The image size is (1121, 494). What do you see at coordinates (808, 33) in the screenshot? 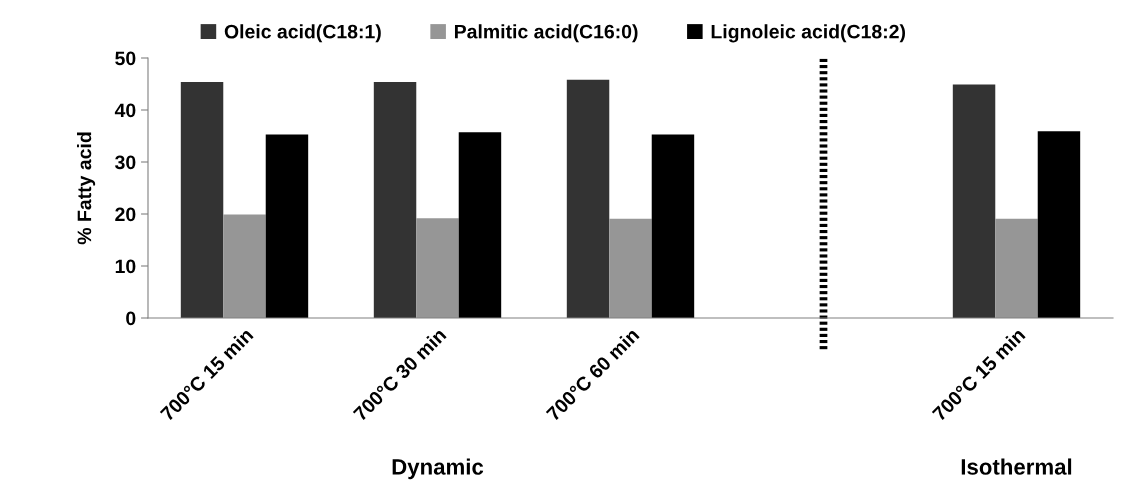
I see `legend-label: Lignoleic acid(C18:2)` at bounding box center [808, 33].